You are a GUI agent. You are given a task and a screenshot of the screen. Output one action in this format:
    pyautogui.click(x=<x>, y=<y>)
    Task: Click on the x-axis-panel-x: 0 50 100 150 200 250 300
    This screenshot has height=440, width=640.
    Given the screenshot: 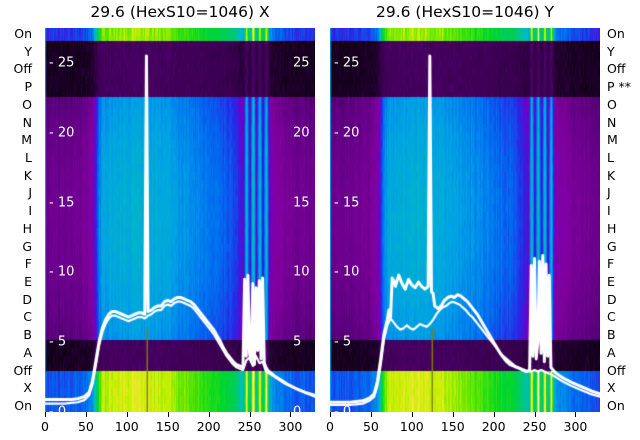 What is the action you would take?
    pyautogui.click(x=178, y=426)
    